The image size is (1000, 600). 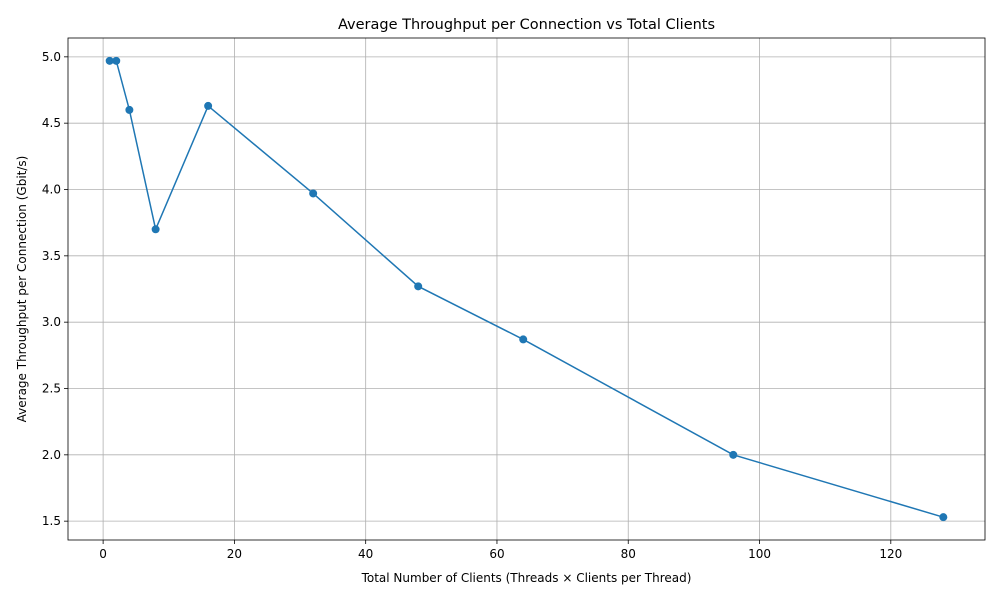 What do you see at coordinates (51, 190) in the screenshot?
I see `y-tick-label: 4.0` at bounding box center [51, 190].